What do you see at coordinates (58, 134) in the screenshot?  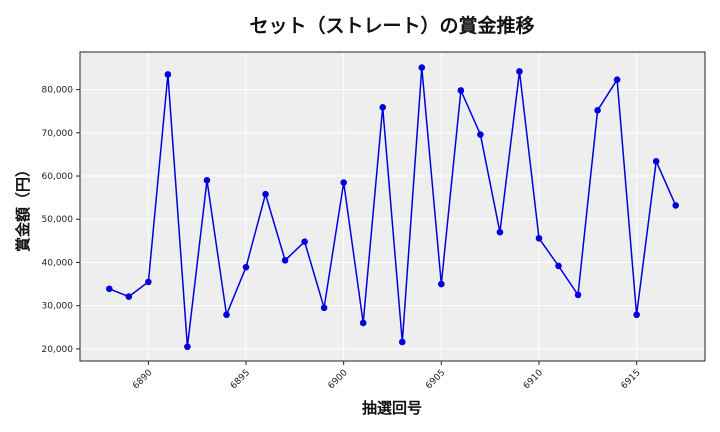 I see `y-tick-label: 70,000` at bounding box center [58, 134].